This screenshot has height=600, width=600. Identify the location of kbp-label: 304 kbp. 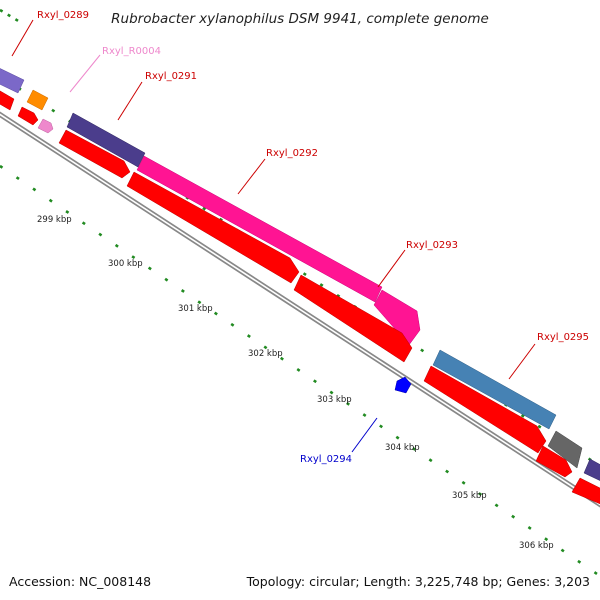
(402, 448).